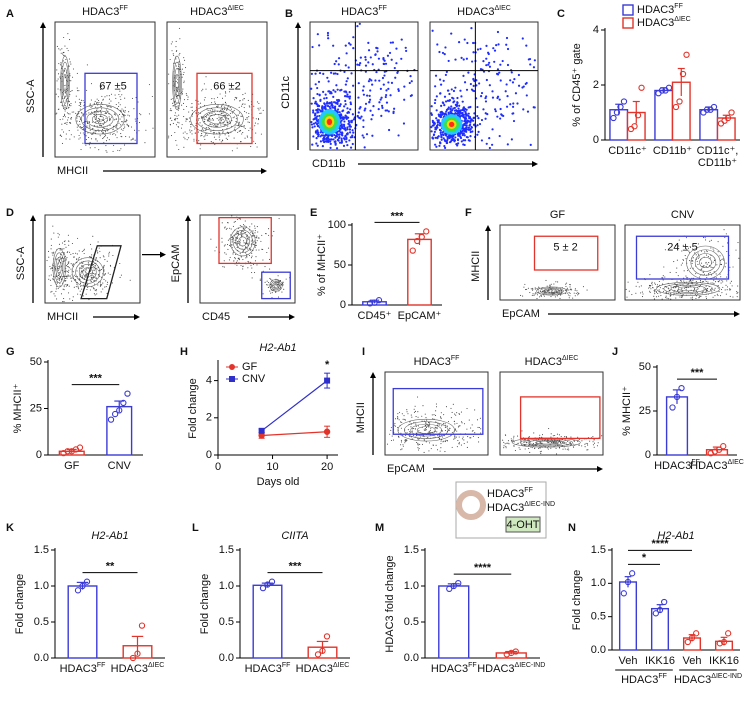  Describe the element at coordinates (515, 651) in the screenshot. I see `data-point` at that location.